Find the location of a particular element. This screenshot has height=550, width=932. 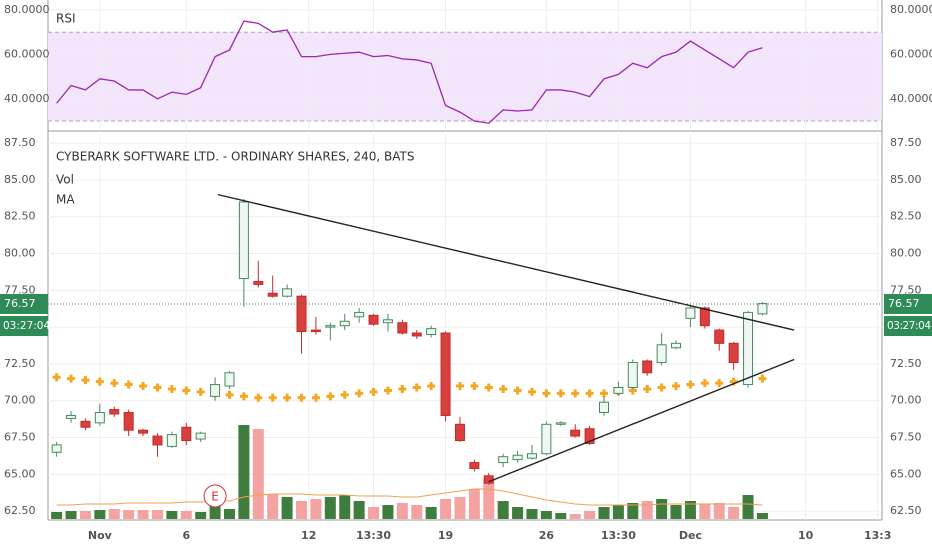

y-tick-label: 85.00 is located at coordinates (20, 179).